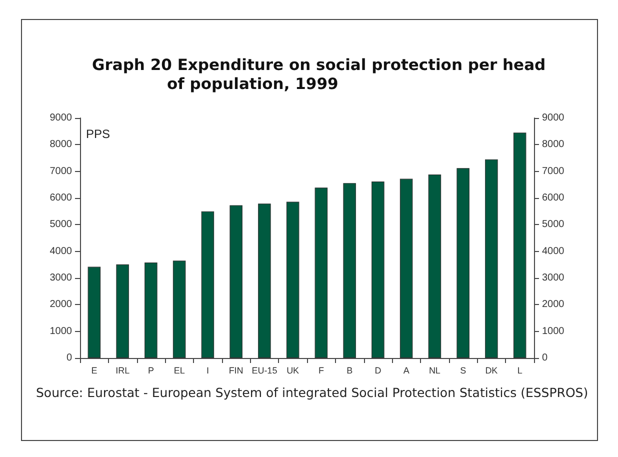 This screenshot has width=618, height=457. I want to click on y-tick-label: 6000, so click(61, 198).